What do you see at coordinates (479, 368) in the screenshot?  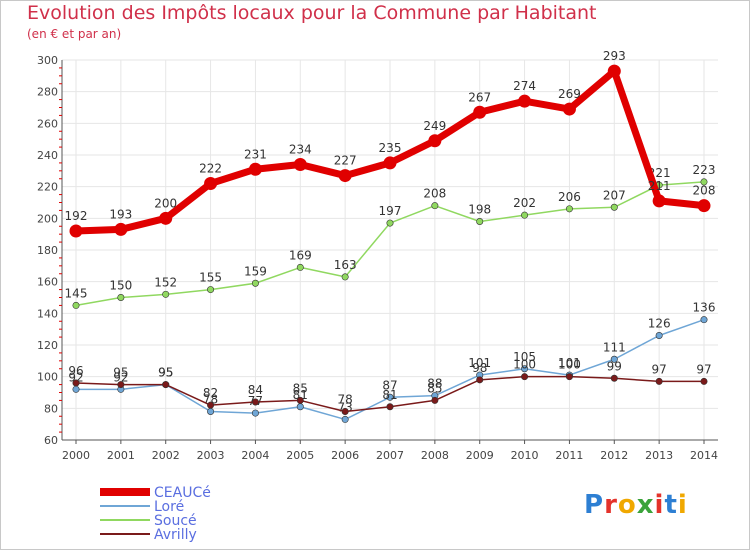 I see `data-label: 98` at bounding box center [479, 368].